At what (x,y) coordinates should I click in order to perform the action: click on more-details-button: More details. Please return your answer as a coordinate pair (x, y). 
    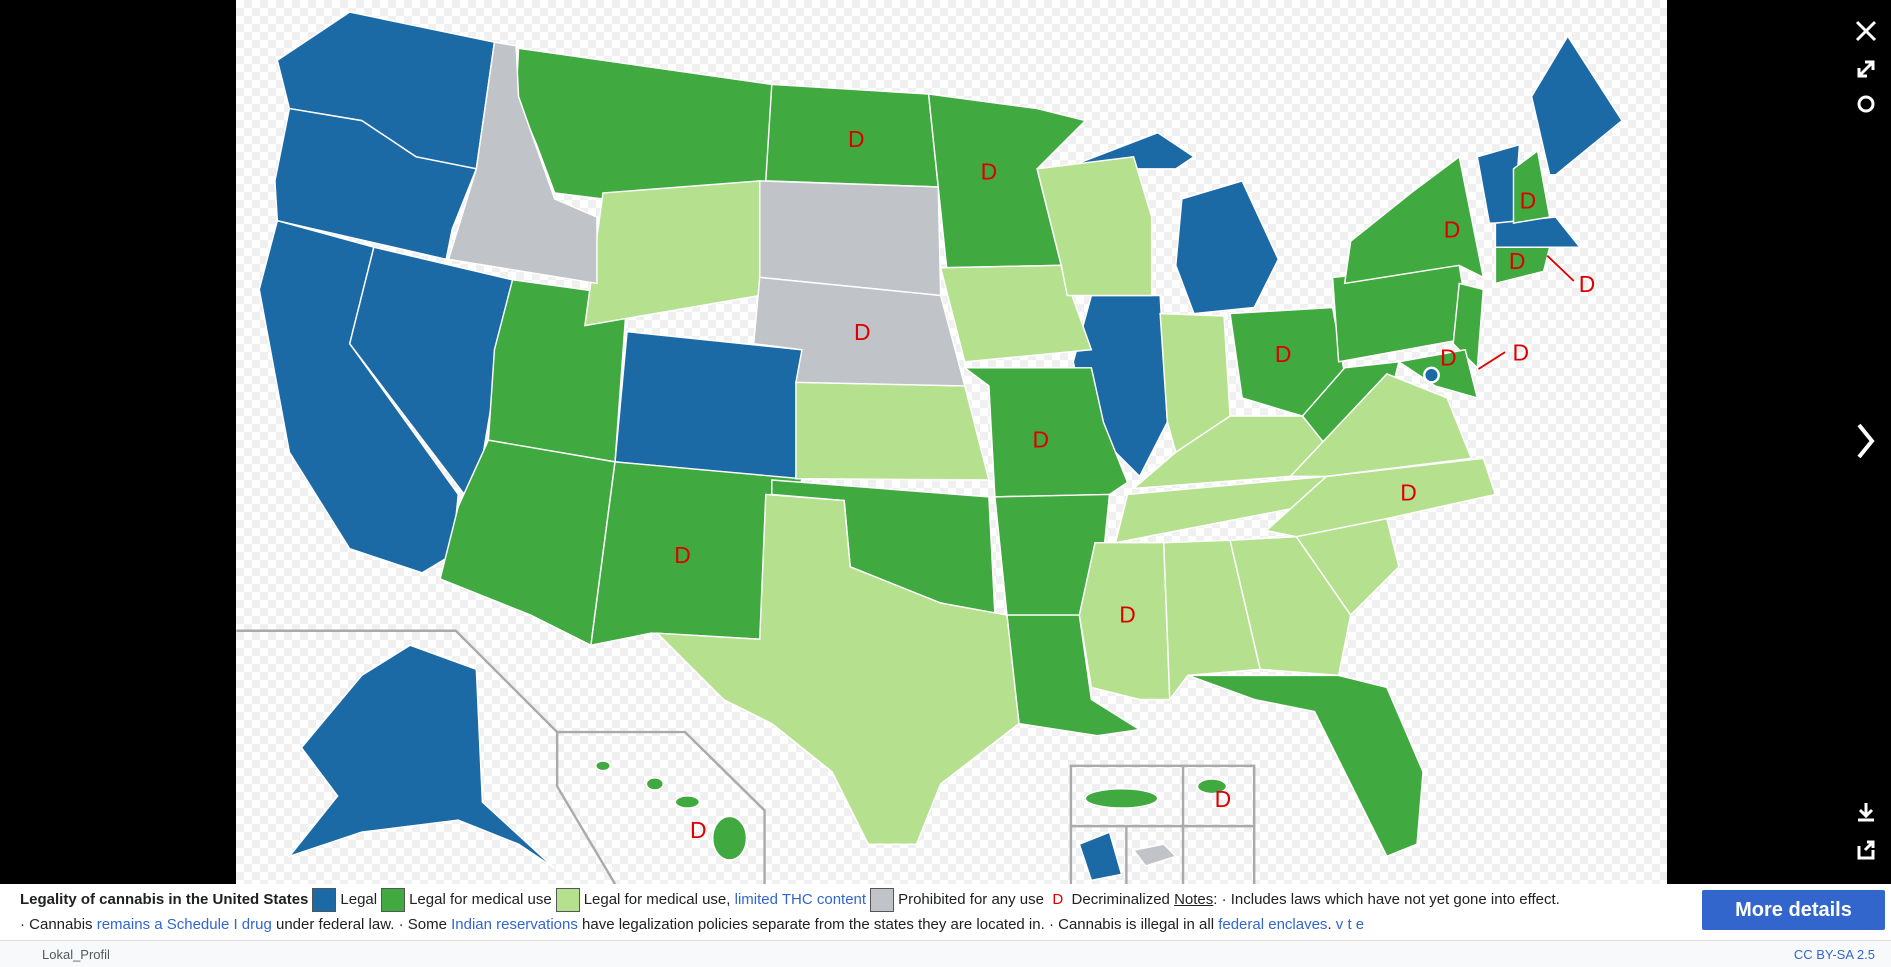
    Looking at the image, I should click on (1793, 910).